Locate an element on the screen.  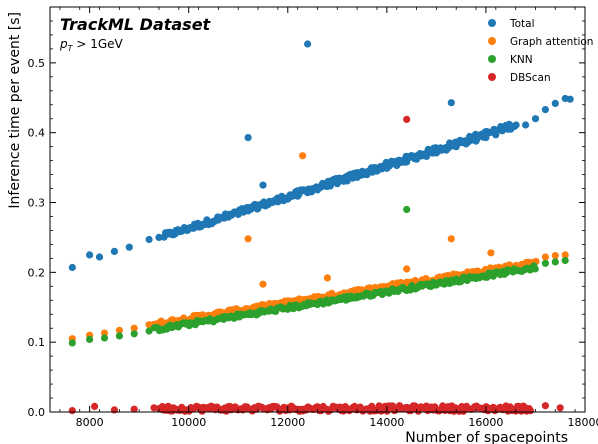
chart-title: TrackML Dataset is located at coordinates (136, 24).